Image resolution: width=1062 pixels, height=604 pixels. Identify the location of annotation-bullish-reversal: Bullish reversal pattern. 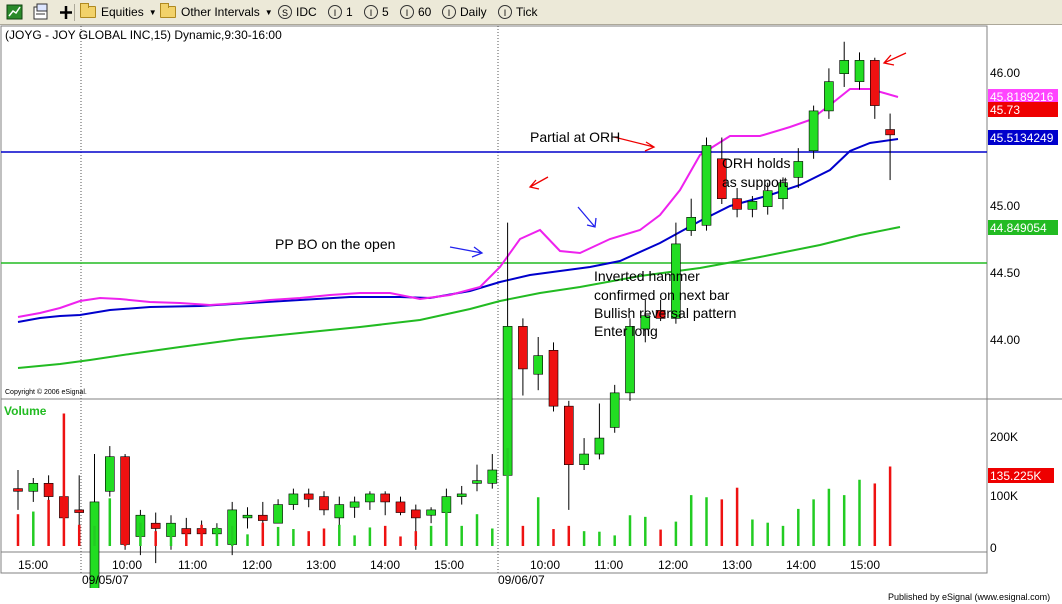
(665, 313).